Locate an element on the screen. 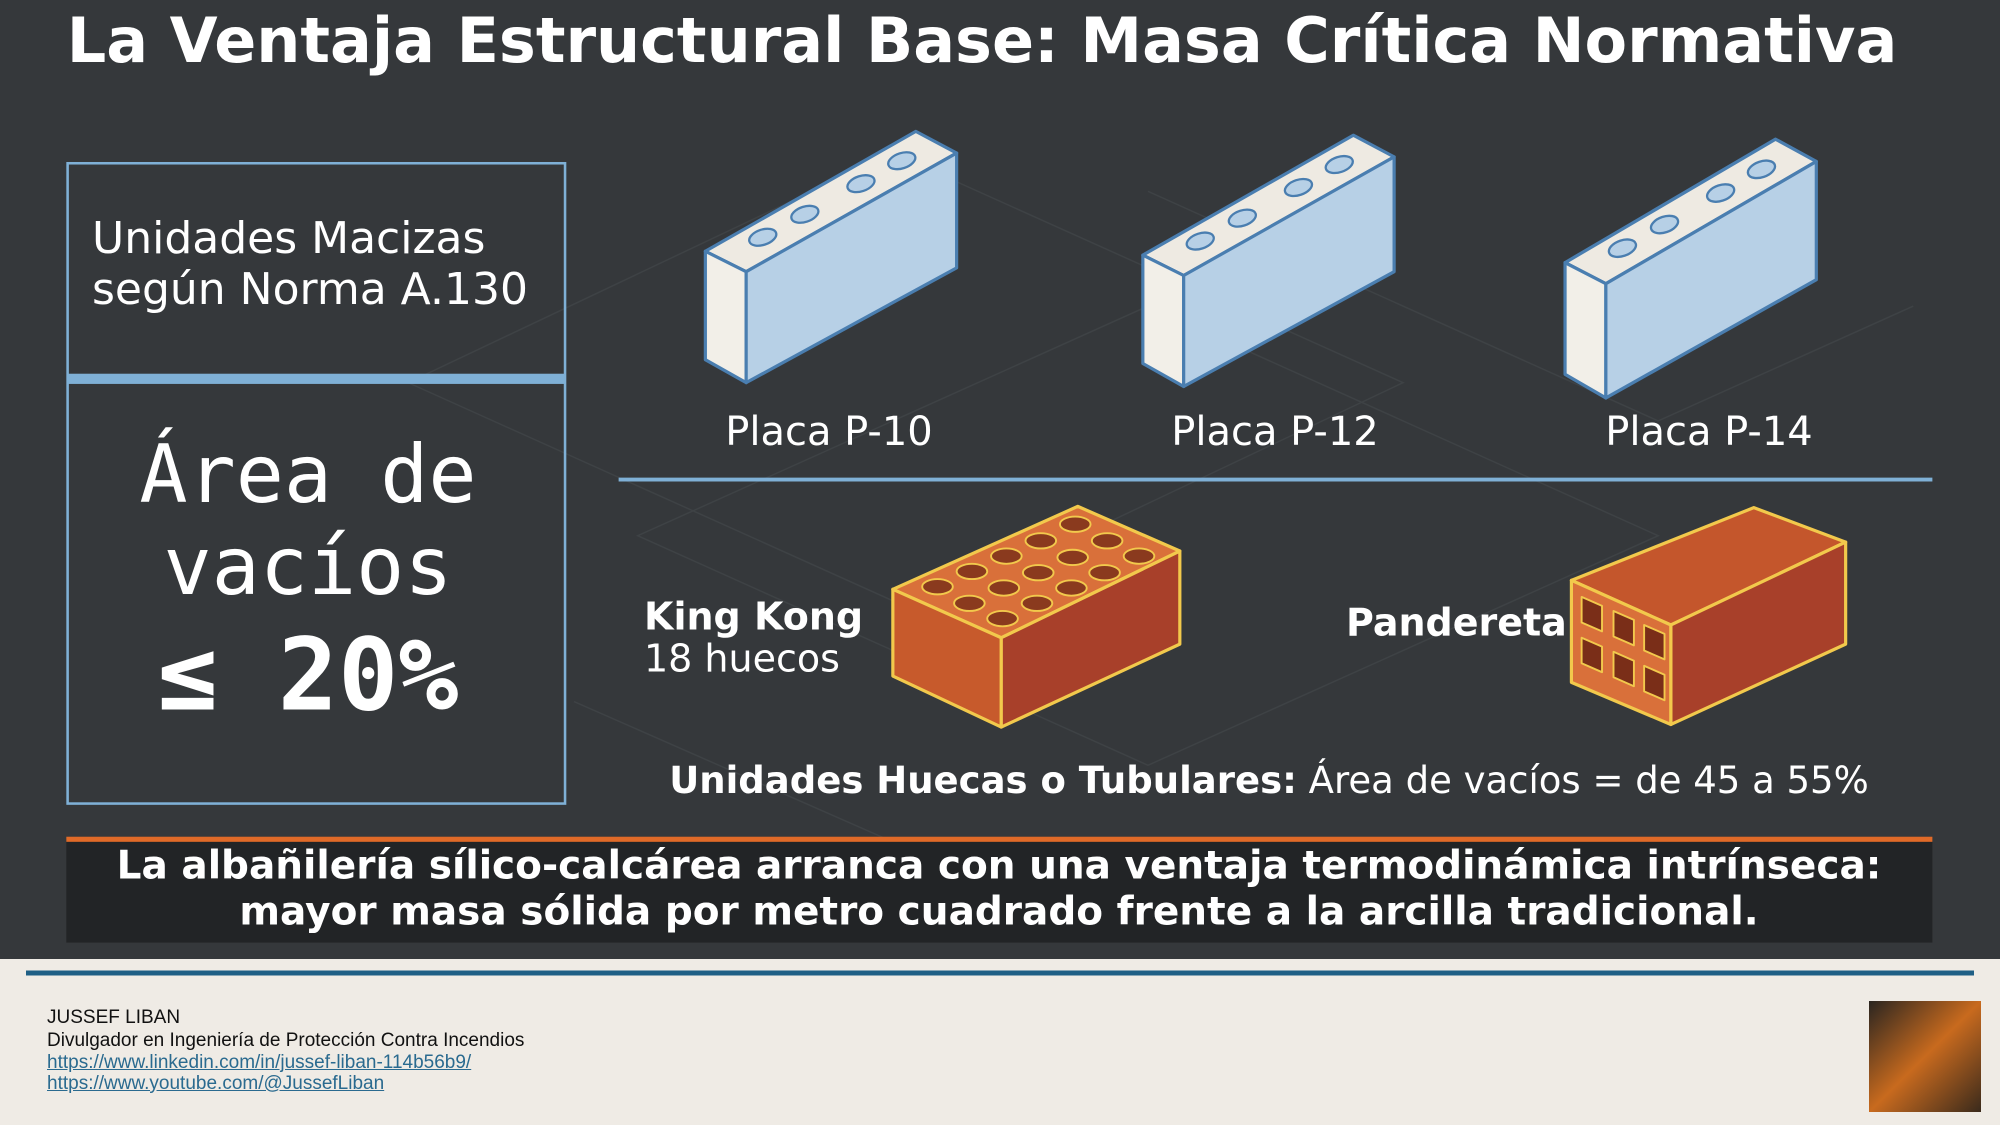 The height and width of the screenshot is (1125, 2000). hollow-note-bold: Unidades Huecas o Tubulares: is located at coordinates (983, 780).